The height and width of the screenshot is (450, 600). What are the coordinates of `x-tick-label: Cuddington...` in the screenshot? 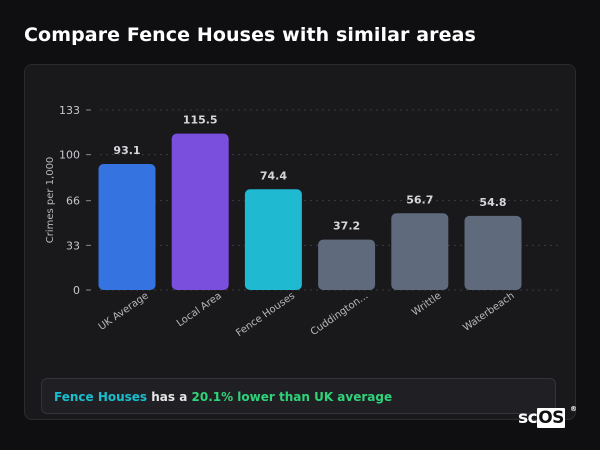 It's located at (340, 314).